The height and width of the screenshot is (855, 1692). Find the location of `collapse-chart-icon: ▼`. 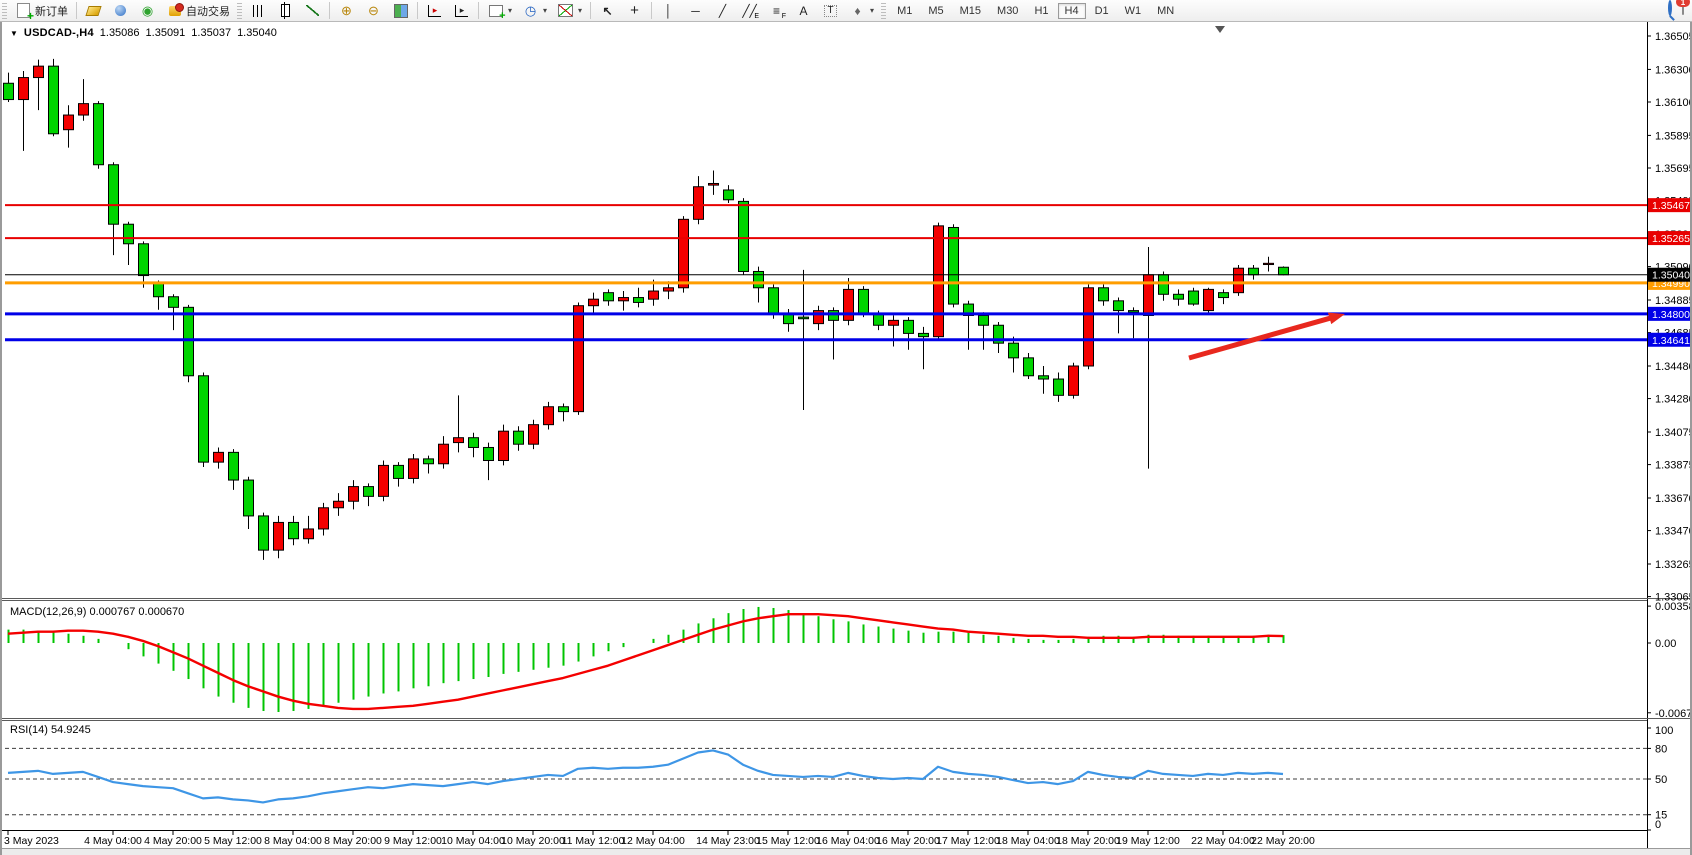

collapse-chart-icon: ▼ is located at coordinates (14, 33).